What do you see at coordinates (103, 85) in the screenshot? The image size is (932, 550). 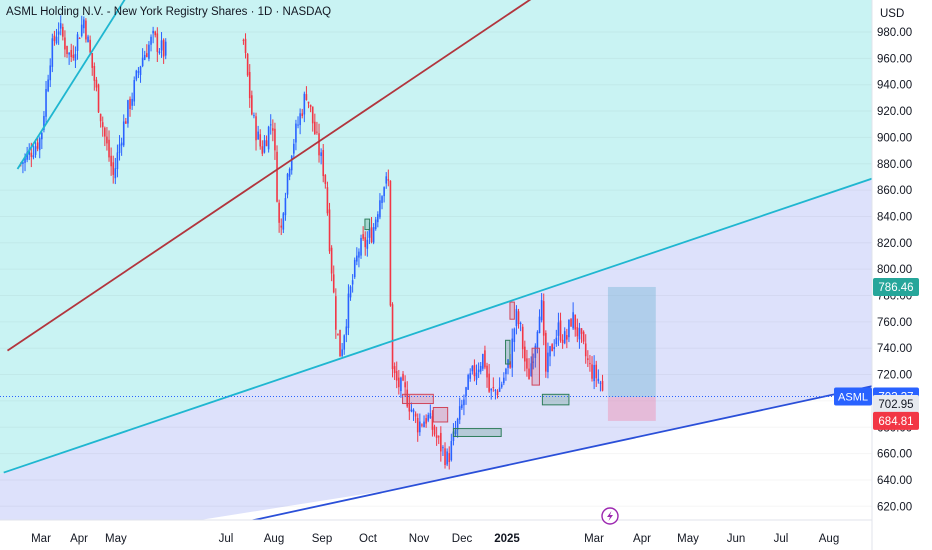 I see `trendline-upper-channel` at bounding box center [103, 85].